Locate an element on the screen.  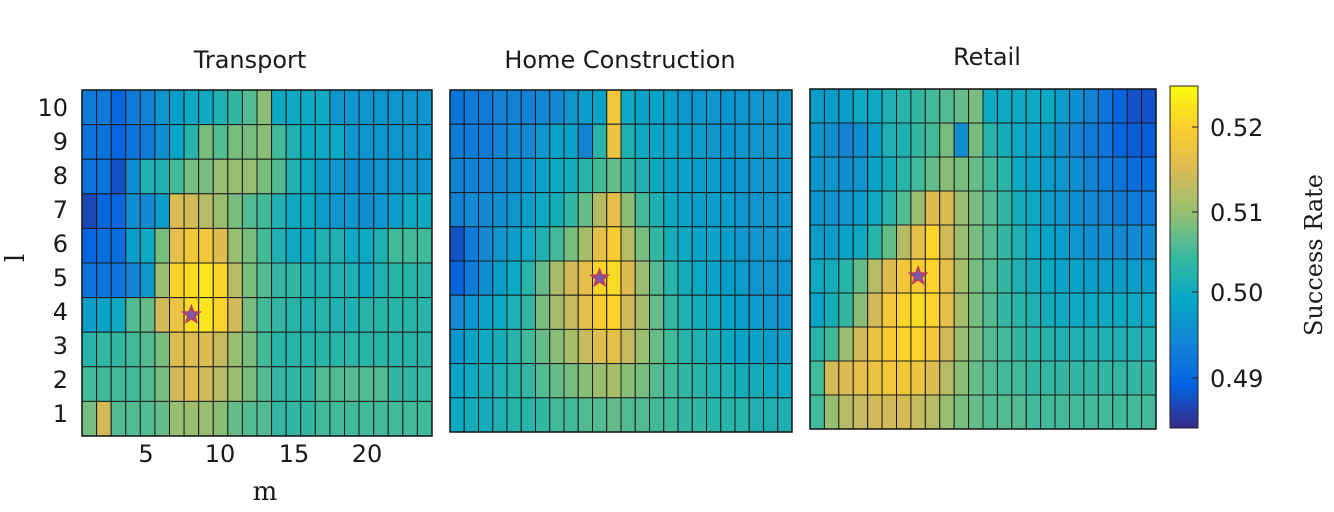
x-tick-label: 20 is located at coordinates (367, 454).